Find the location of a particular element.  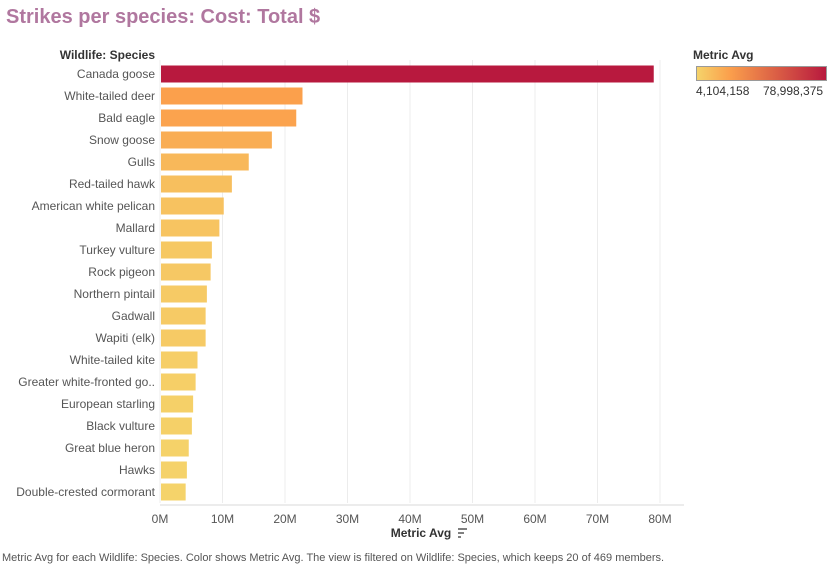

category-label: Gadwall is located at coordinates (133, 316).